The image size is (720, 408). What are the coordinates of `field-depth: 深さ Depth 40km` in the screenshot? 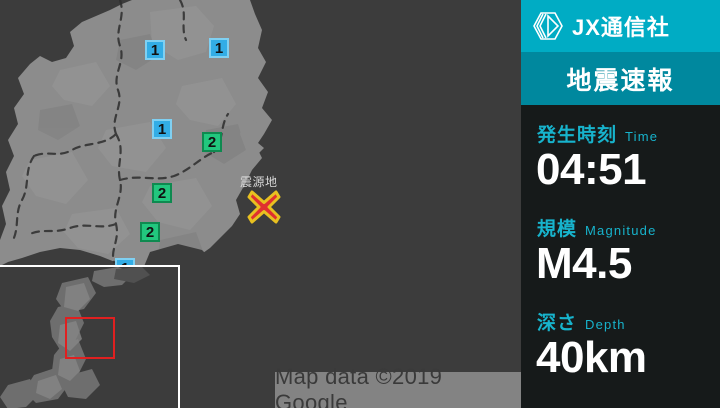 It's located at (620, 344).